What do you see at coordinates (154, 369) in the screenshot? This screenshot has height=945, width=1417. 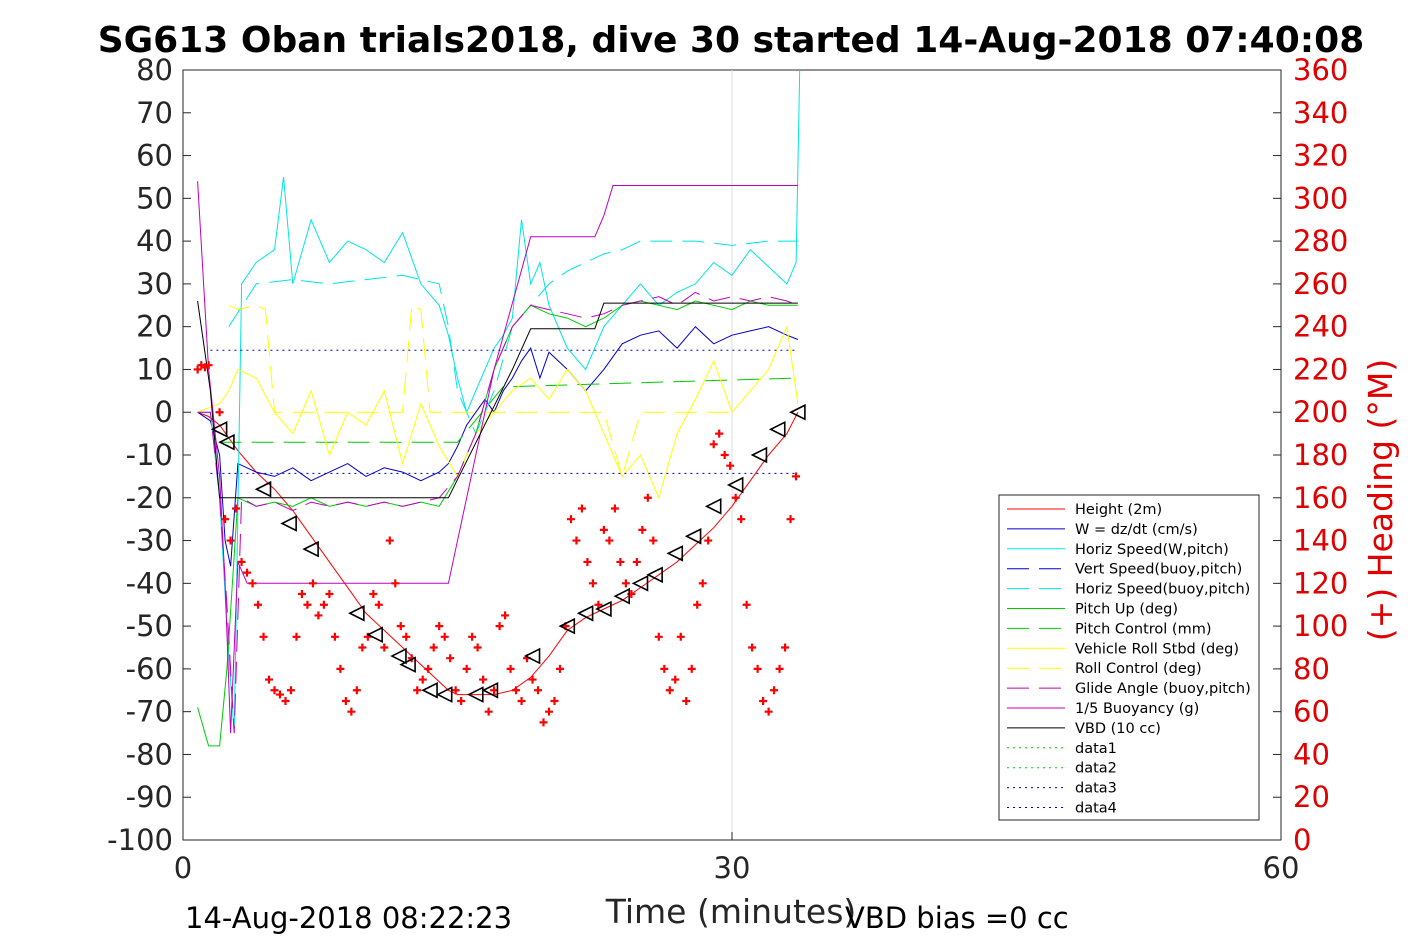 I see `left-tick-label: 10` at bounding box center [154, 369].